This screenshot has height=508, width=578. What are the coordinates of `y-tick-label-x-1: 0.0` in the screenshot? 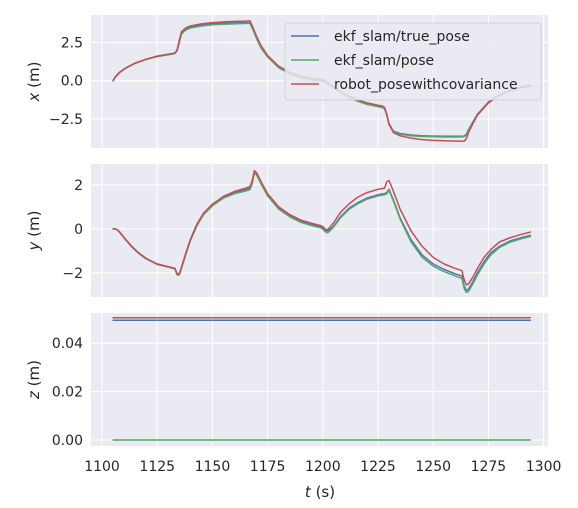 It's located at (72, 82).